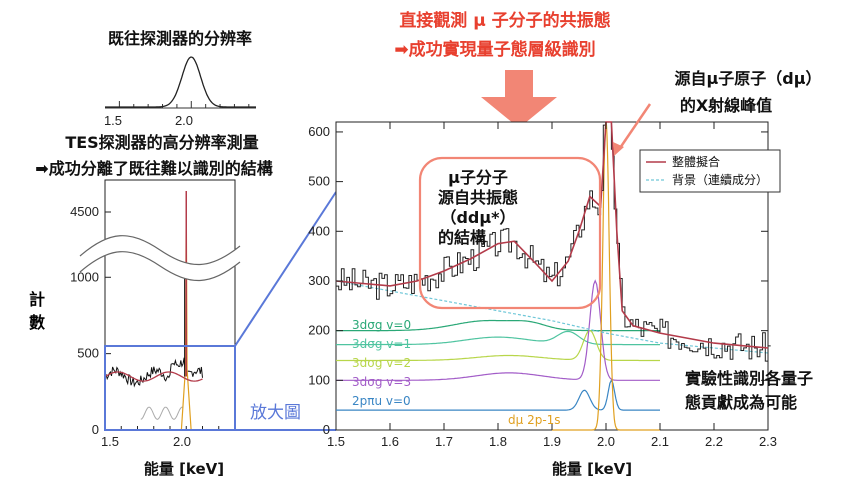 The height and width of the screenshot is (495, 850). What do you see at coordinates (84, 211) in the screenshot?
I see `left-ytick-label: 4500` at bounding box center [84, 211].